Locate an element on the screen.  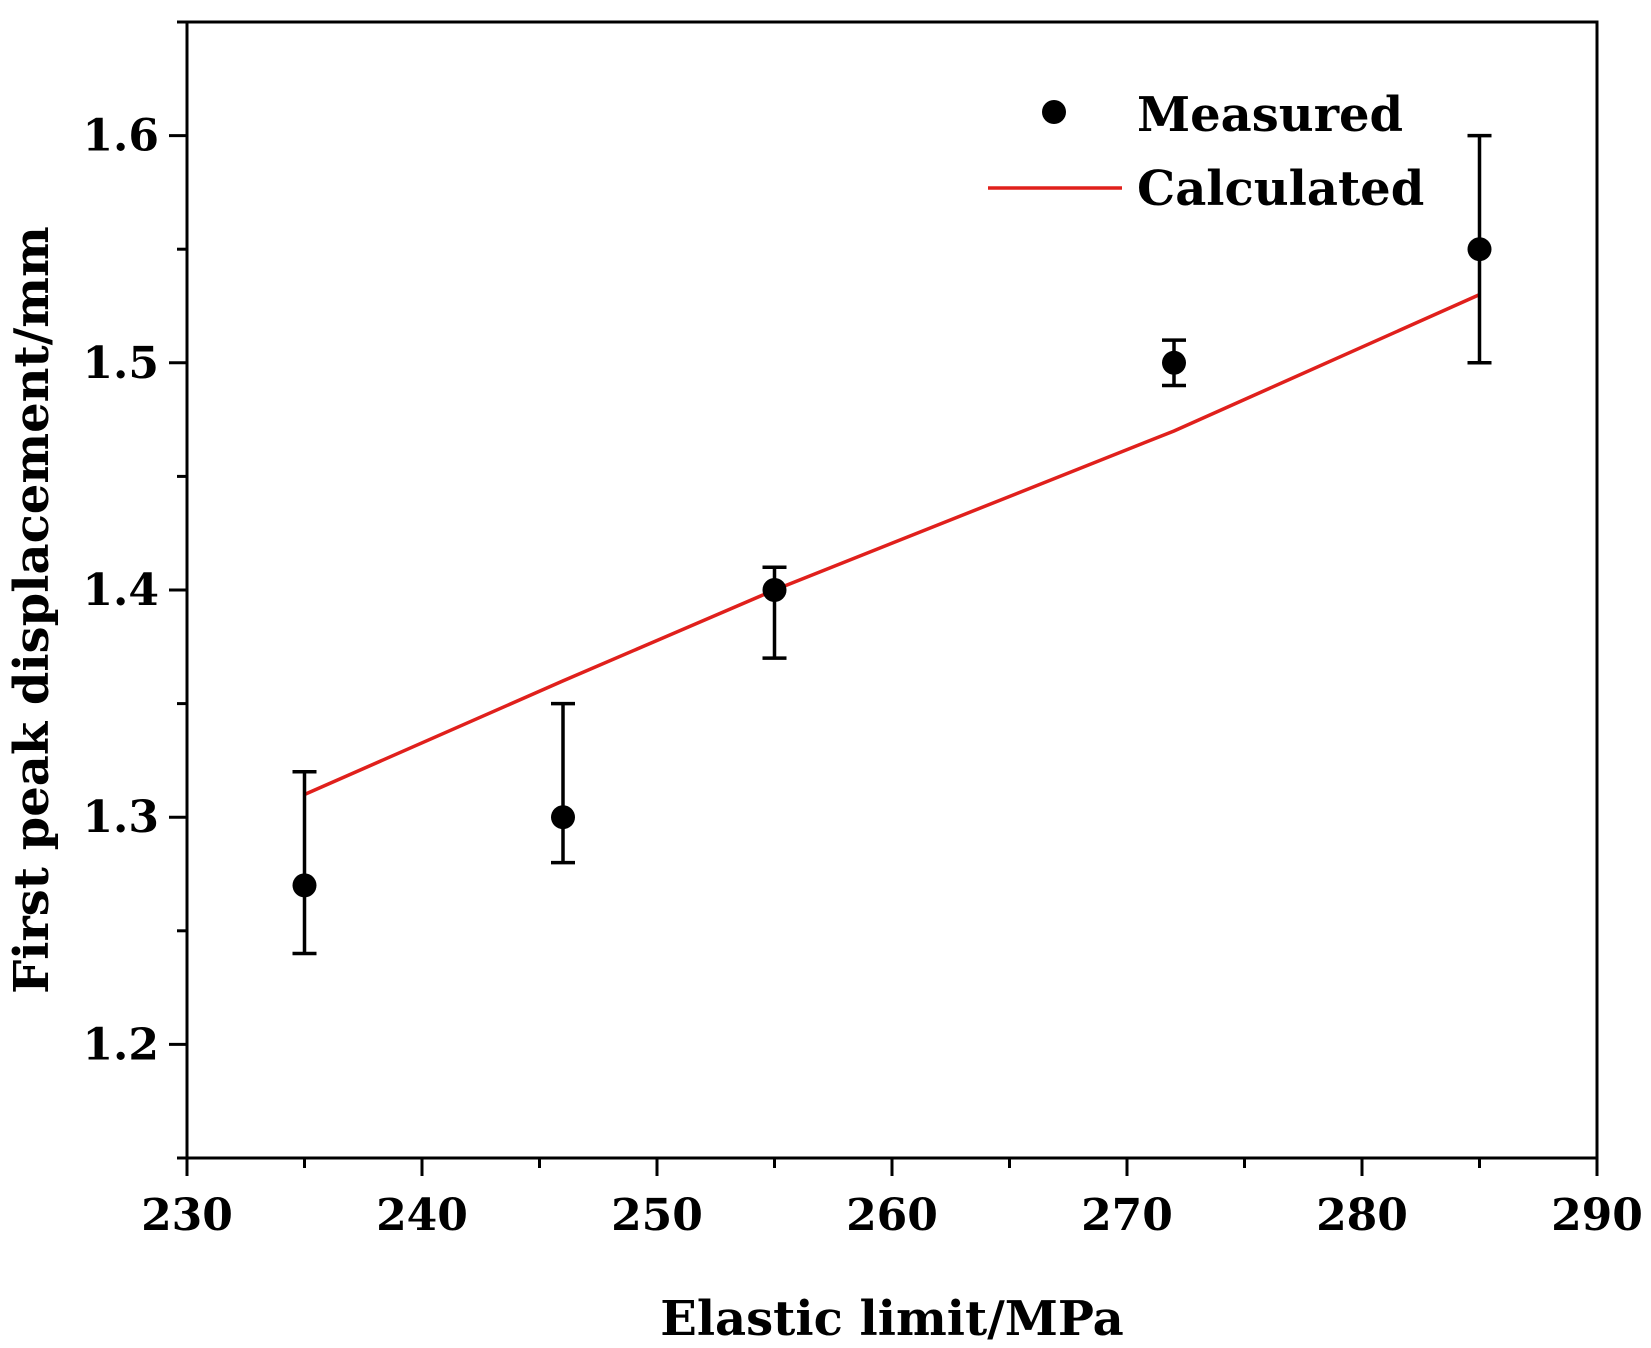
y-axis-title: First peak displacement/mm is located at coordinates (32, 610).